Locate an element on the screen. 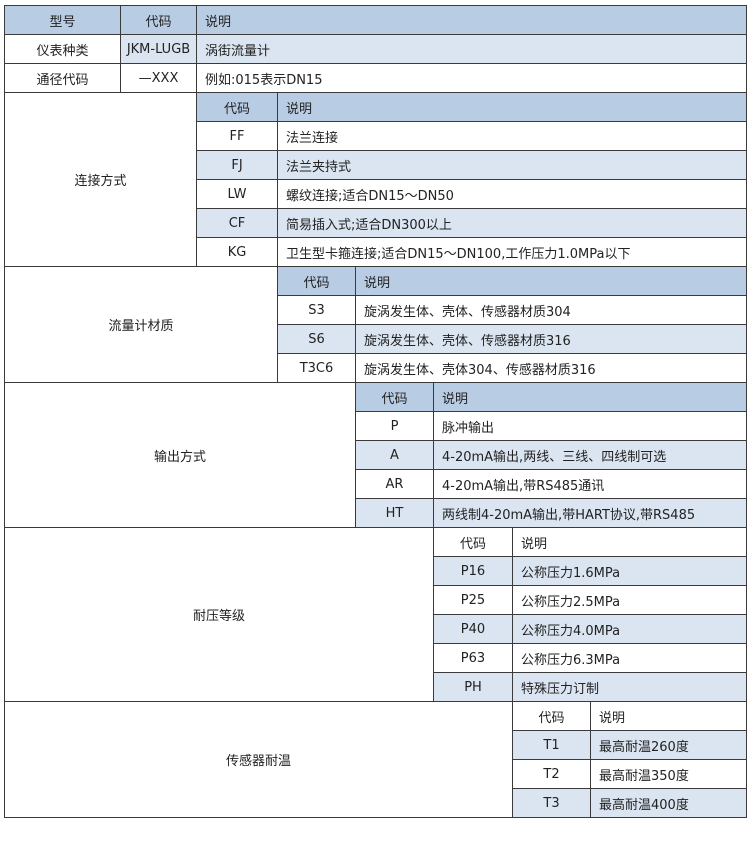 The image size is (750, 851). table-row: P 脉冲输出 is located at coordinates (376, 426).